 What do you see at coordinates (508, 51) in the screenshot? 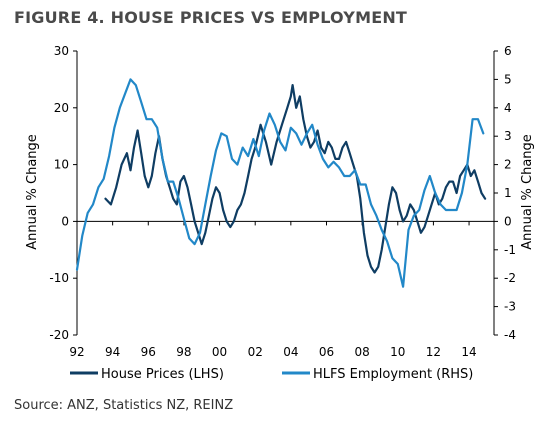
I see `right-tick-label: 6` at bounding box center [508, 51].